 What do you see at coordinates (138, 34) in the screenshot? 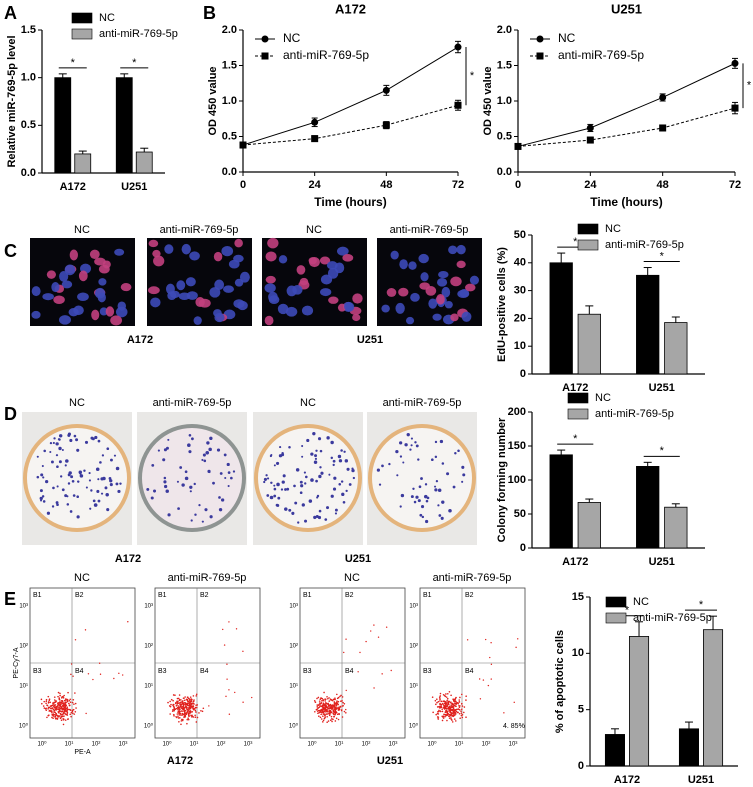
I see `legend-label: anti-miR-769-5p` at bounding box center [138, 34].